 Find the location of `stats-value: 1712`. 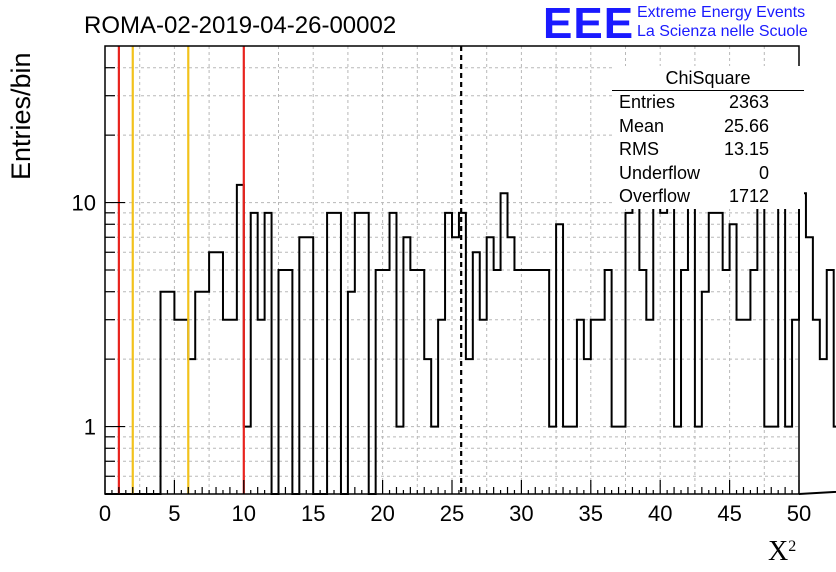

stats-value: 1712 is located at coordinates (748, 196).